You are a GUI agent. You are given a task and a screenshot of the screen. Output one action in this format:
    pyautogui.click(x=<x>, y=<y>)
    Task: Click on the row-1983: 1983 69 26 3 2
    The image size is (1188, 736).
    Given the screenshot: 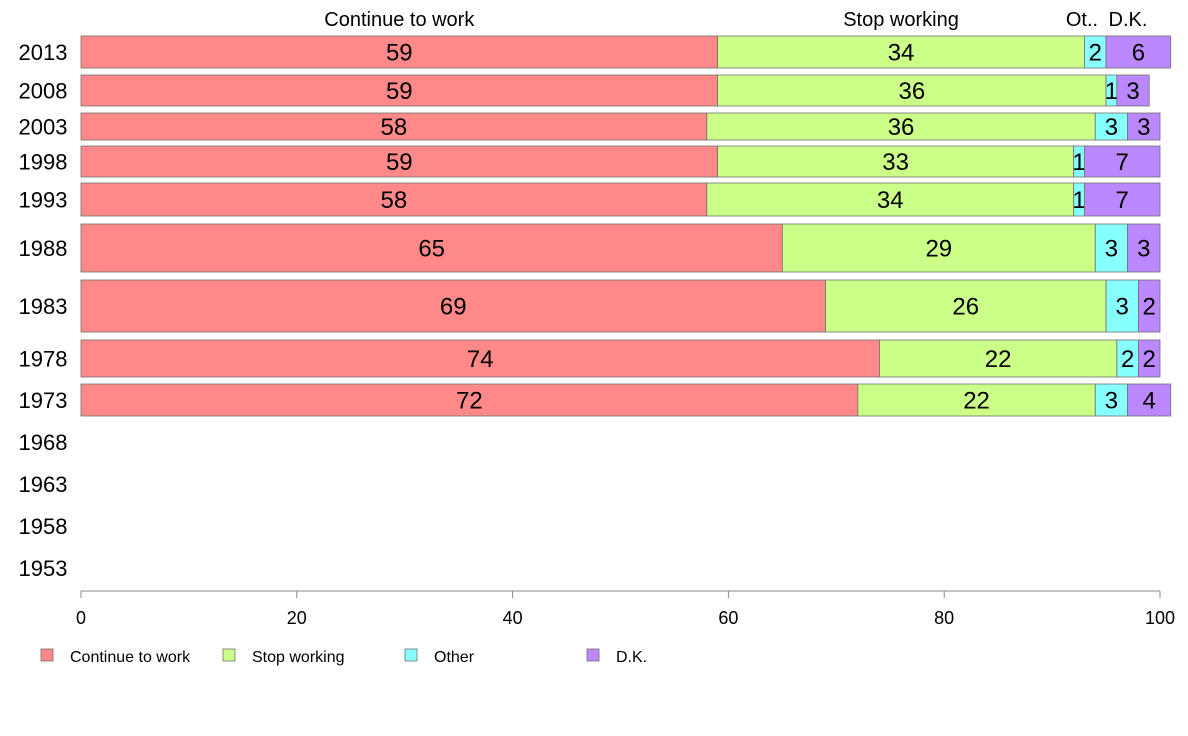 What is the action you would take?
    pyautogui.click(x=590, y=306)
    